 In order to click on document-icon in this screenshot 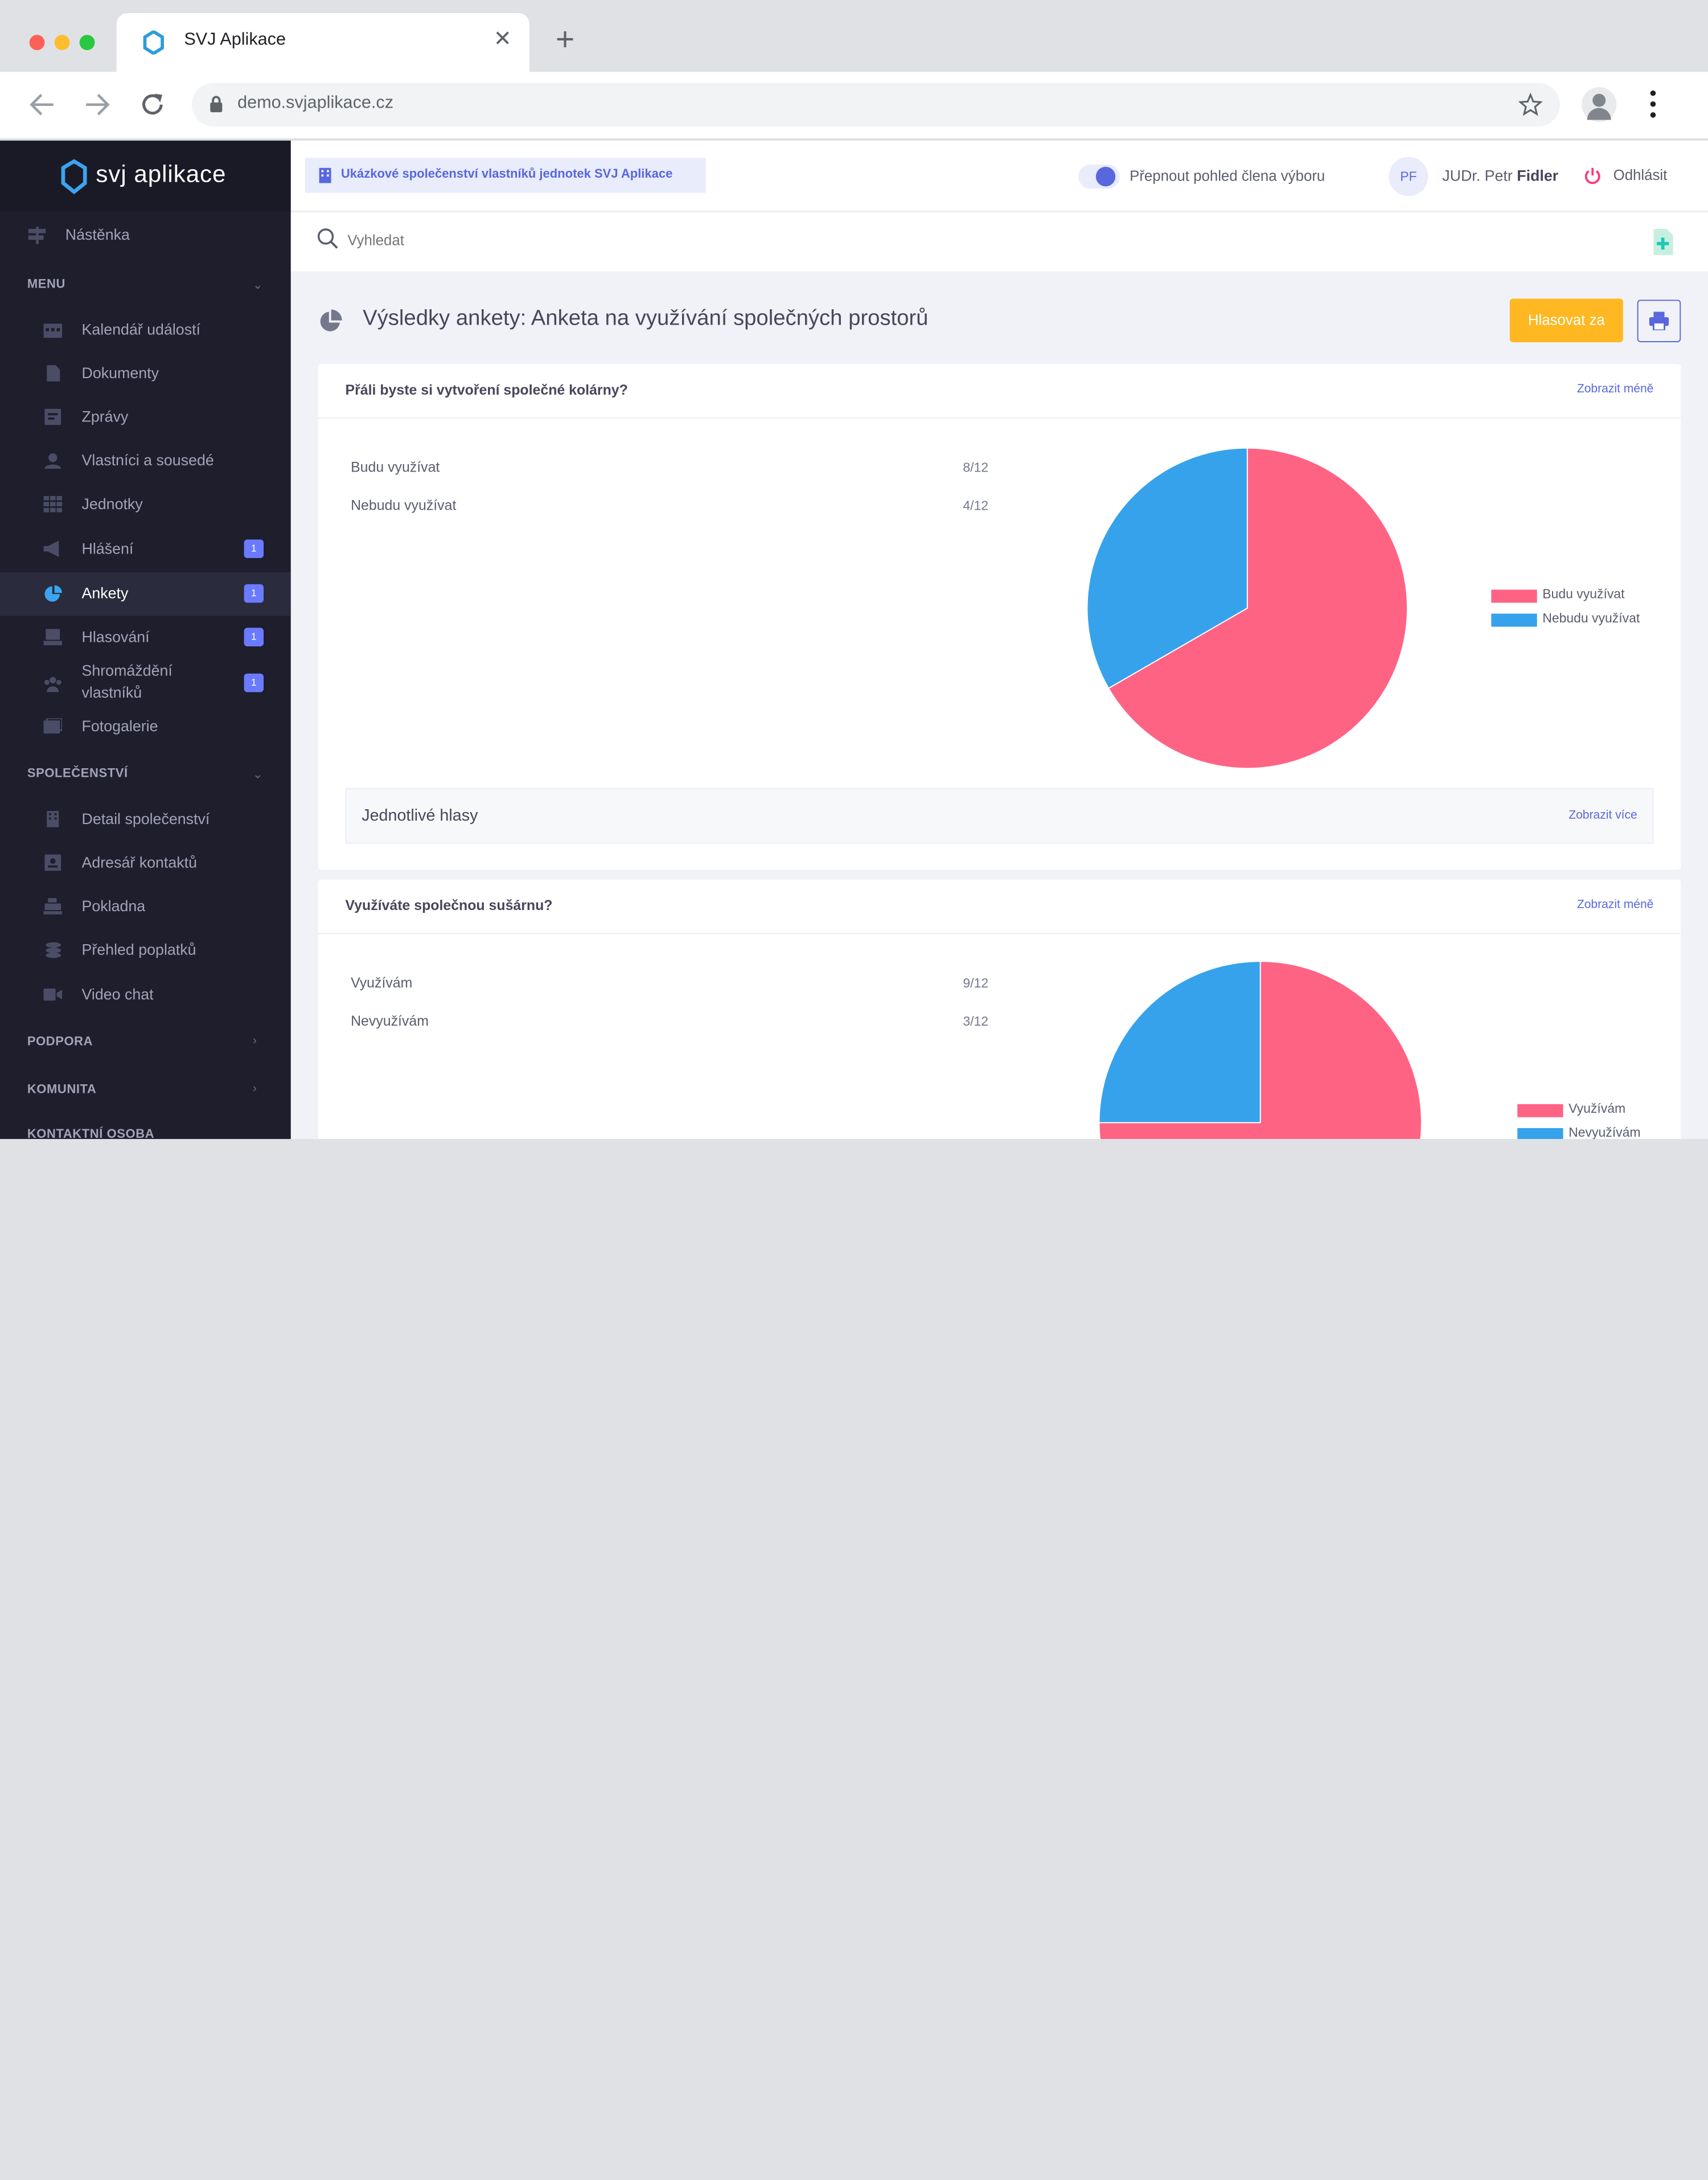, I will do `click(53, 373)`.